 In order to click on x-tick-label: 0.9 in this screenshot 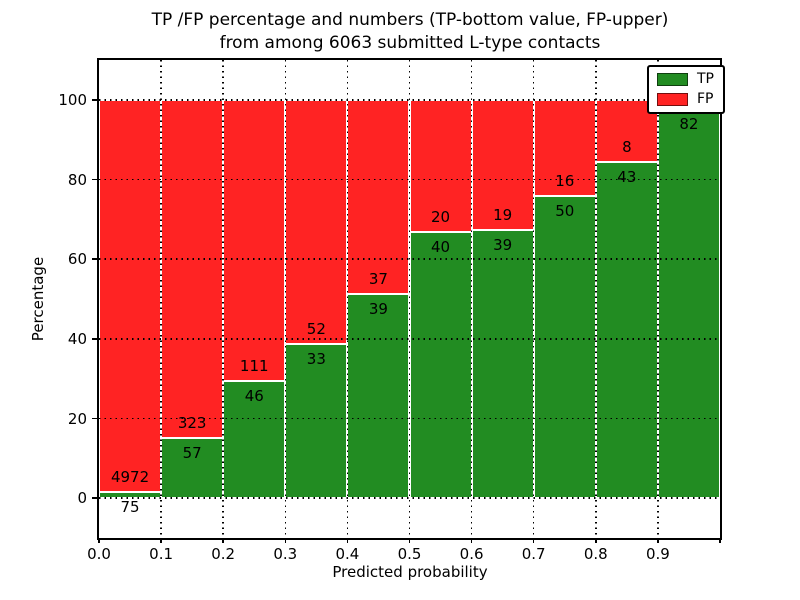, I will do `click(657, 554)`.